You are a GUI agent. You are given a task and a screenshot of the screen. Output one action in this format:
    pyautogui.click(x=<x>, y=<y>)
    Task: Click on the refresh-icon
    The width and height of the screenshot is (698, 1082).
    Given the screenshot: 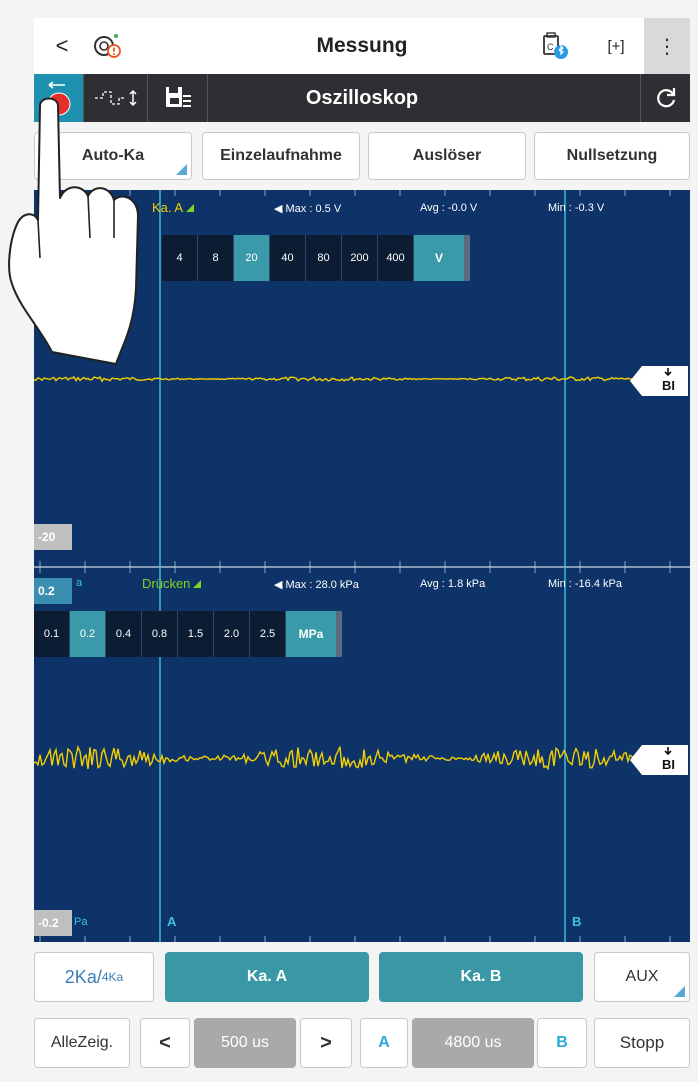 What is the action you would take?
    pyautogui.click(x=665, y=98)
    